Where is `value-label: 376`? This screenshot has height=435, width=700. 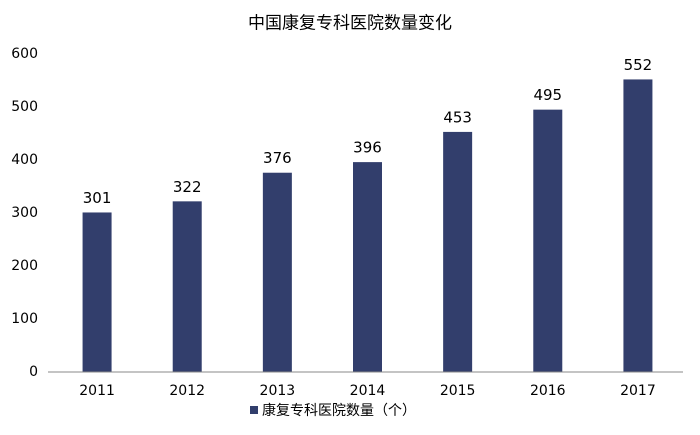 value-label: 376 is located at coordinates (277, 158).